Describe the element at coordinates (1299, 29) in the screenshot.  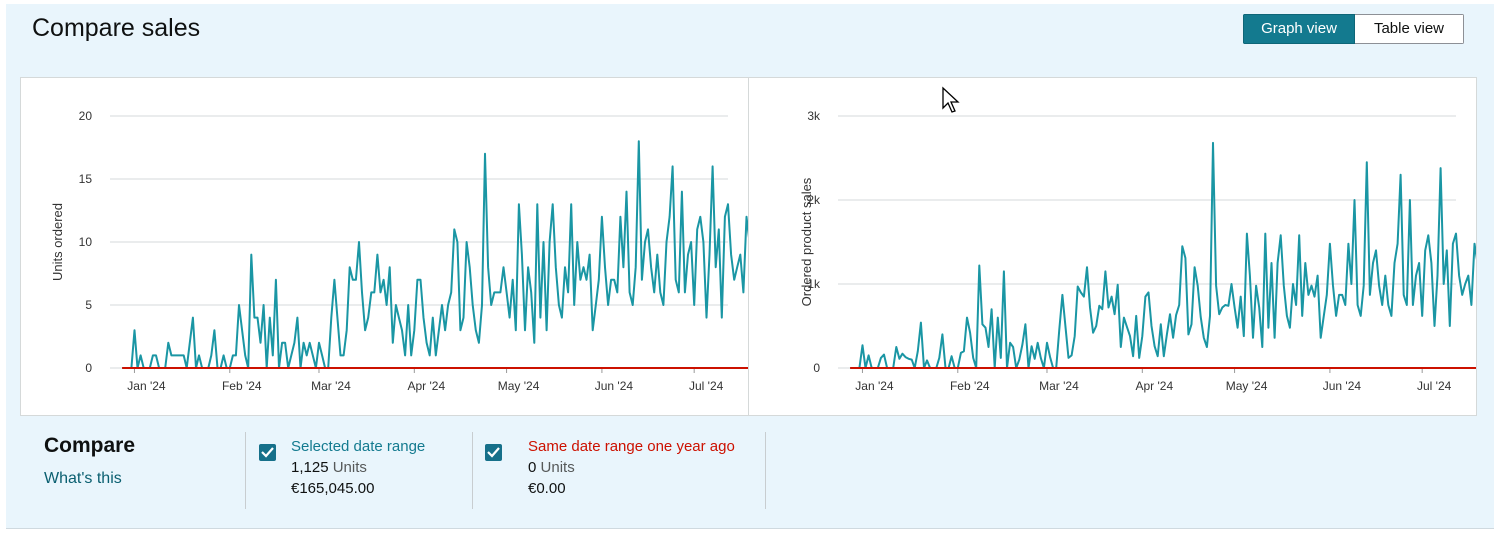
I see `graph-view-button: Graph view` at that location.